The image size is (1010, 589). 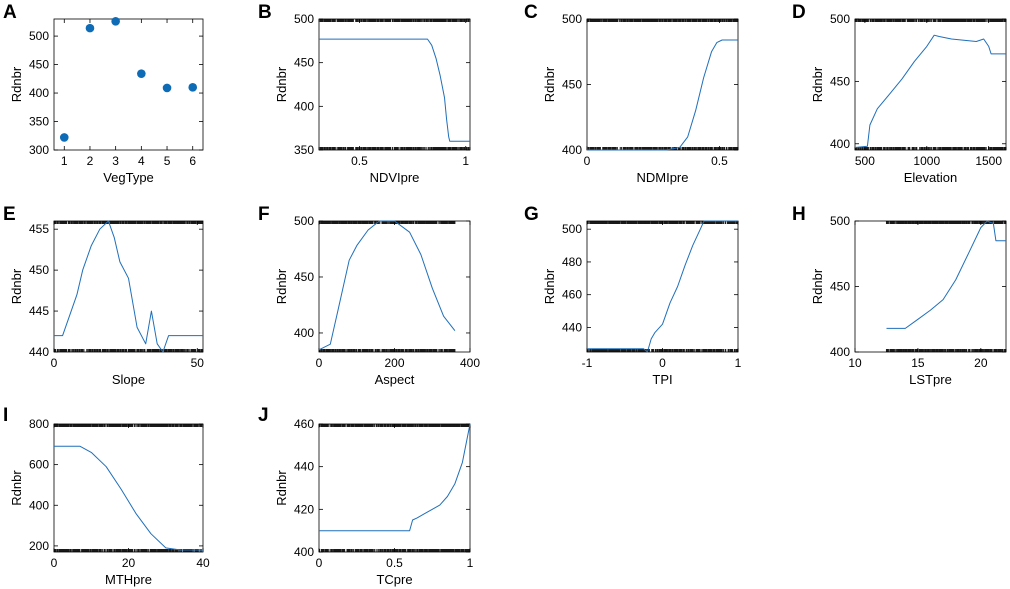 I want to click on panel-letter: B, so click(x=265, y=12).